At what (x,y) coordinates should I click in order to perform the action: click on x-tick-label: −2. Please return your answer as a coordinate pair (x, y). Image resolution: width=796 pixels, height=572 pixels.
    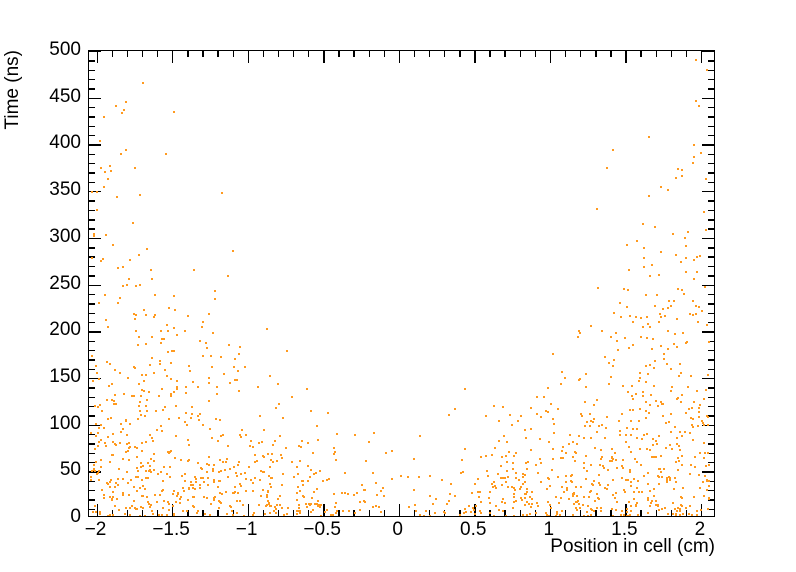
    Looking at the image, I should click on (95, 529).